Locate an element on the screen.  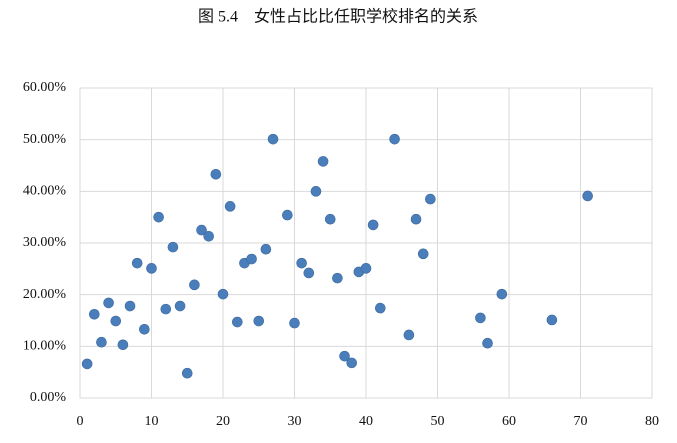
x-tick-label: 10 is located at coordinates (152, 421).